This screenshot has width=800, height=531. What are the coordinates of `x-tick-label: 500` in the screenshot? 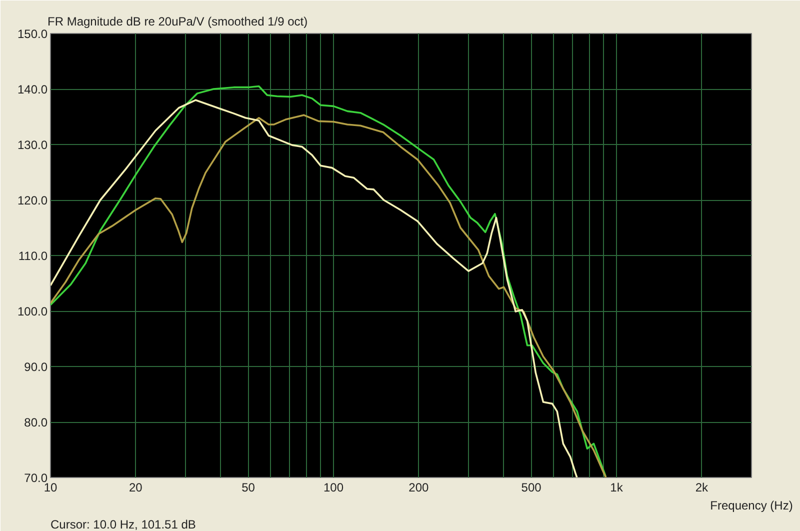 It's located at (531, 487).